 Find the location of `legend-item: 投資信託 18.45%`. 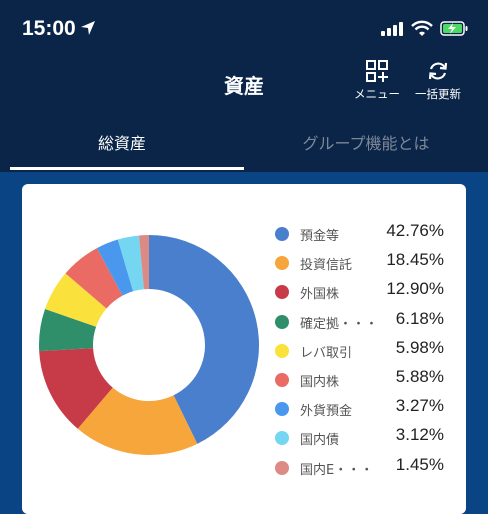

legend-item: 投資信託 18.45% is located at coordinates (367, 263).